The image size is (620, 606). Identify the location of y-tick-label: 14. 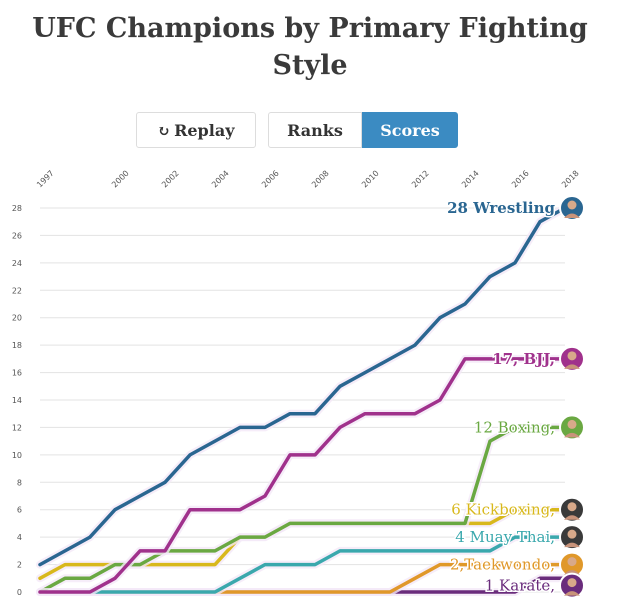
(17, 400).